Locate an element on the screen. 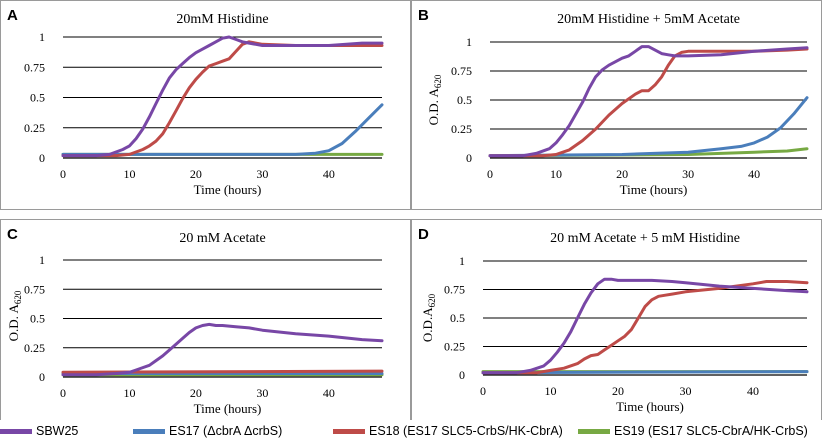 This screenshot has width=822, height=448. panel-label: C is located at coordinates (12, 234).